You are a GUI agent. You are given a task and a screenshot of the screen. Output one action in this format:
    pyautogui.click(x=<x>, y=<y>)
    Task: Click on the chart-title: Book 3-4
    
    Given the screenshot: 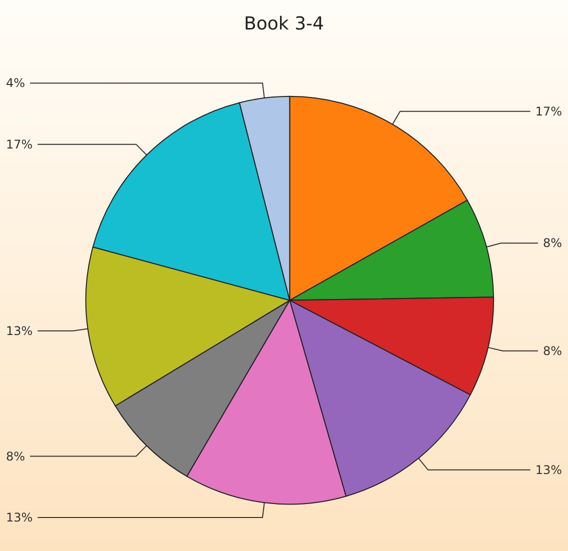 What is the action you would take?
    pyautogui.click(x=284, y=24)
    